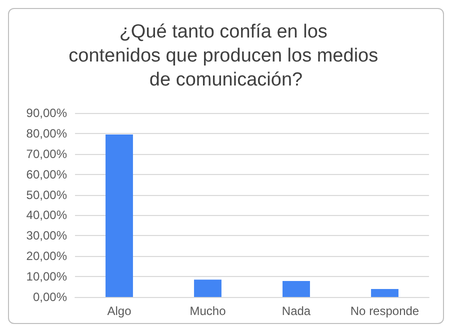 This screenshot has height=334, width=454. Describe the element at coordinates (47, 195) in the screenshot. I see `y-tick-label: 50,00%` at that location.